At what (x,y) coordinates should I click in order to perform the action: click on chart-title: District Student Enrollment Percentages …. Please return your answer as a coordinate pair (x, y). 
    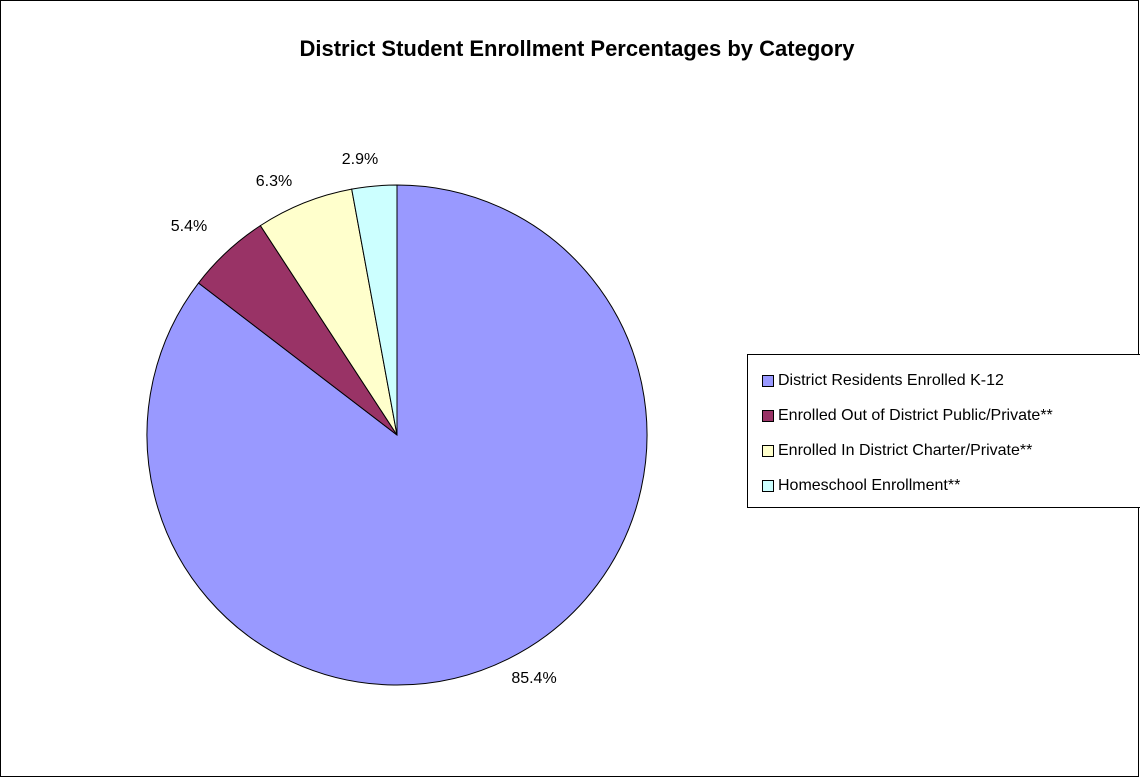
    Looking at the image, I should click on (577, 48).